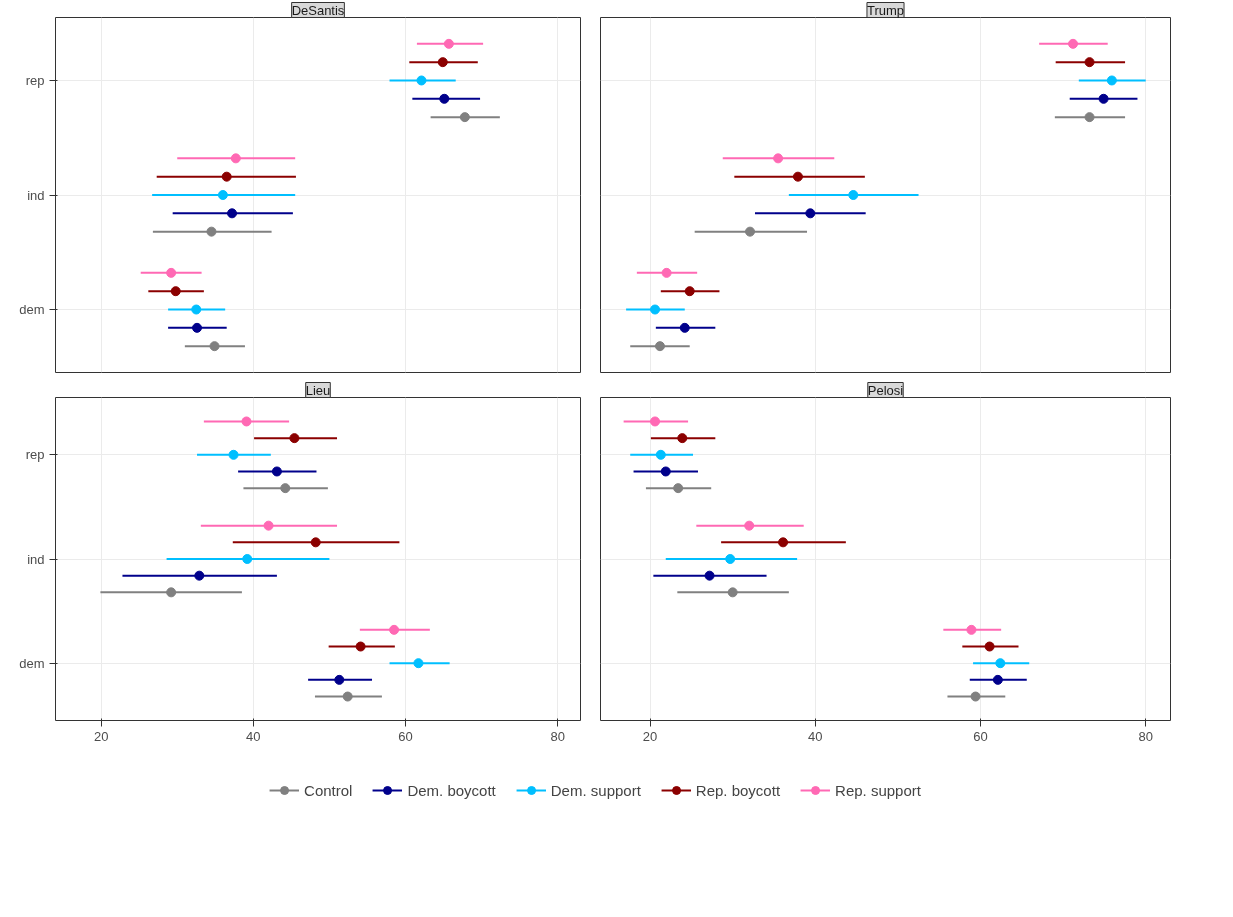 The height and width of the screenshot is (917, 1233). Describe the element at coordinates (318, 10) in the screenshot. I see `chart-title: DeSantis` at that location.